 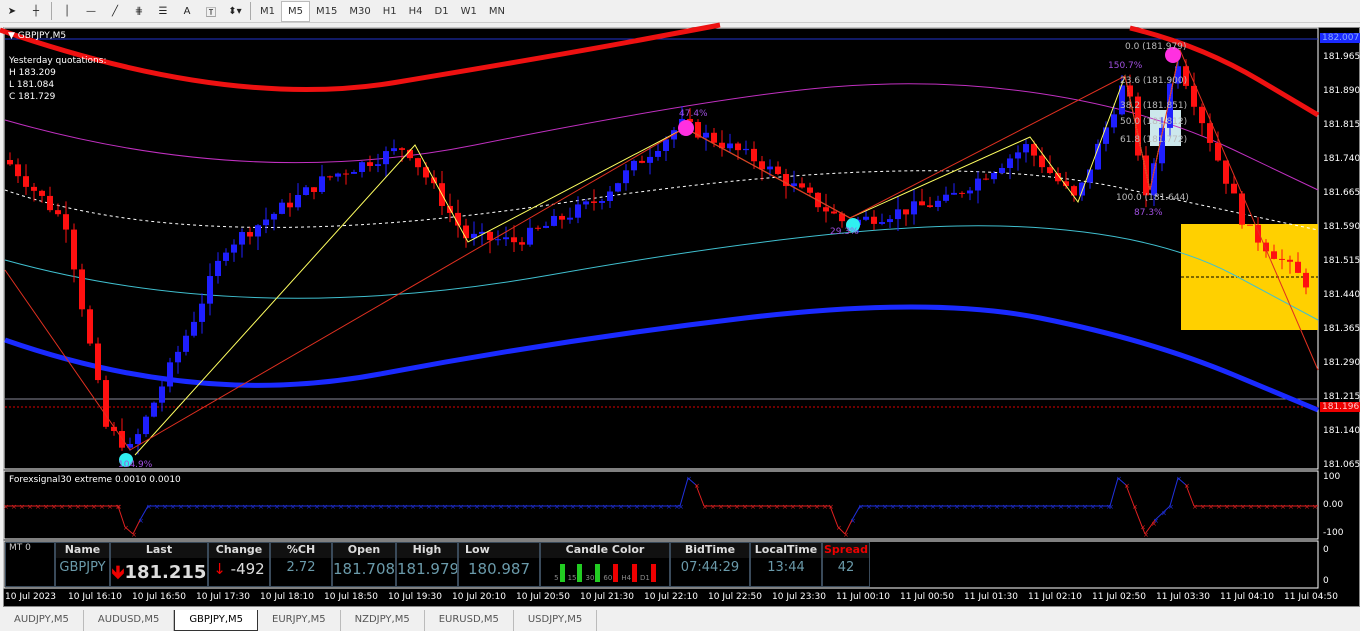 What do you see at coordinates (12, 11) in the screenshot?
I see `cursor-icon: ➤` at bounding box center [12, 11].